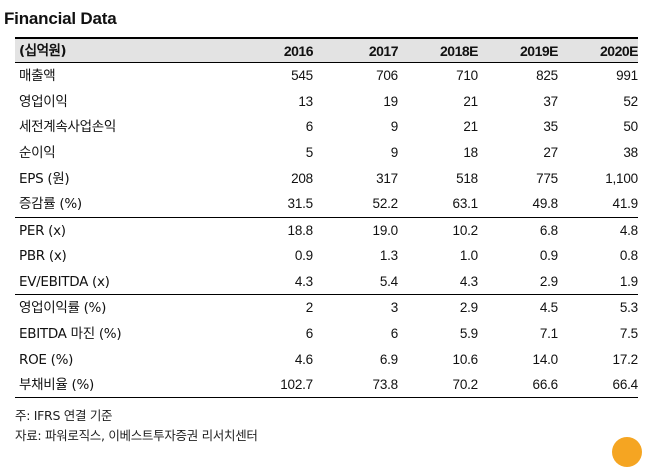  I want to click on cell-value: 991, so click(627, 75).